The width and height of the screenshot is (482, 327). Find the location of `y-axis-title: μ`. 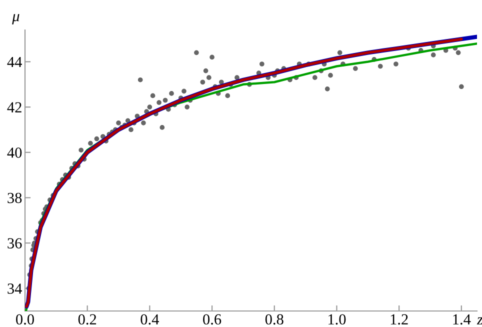

y-axis-title: μ is located at coordinates (16, 19).